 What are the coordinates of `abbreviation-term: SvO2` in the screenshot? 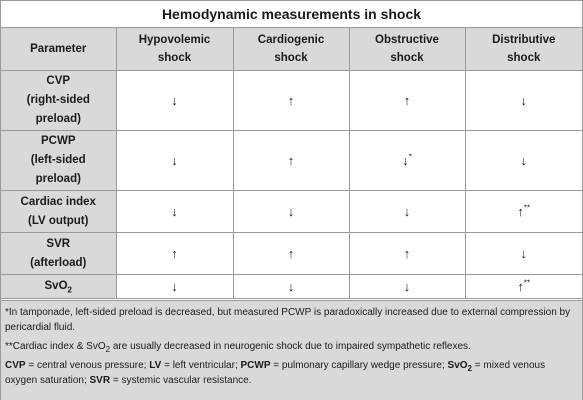 It's located at (459, 366).